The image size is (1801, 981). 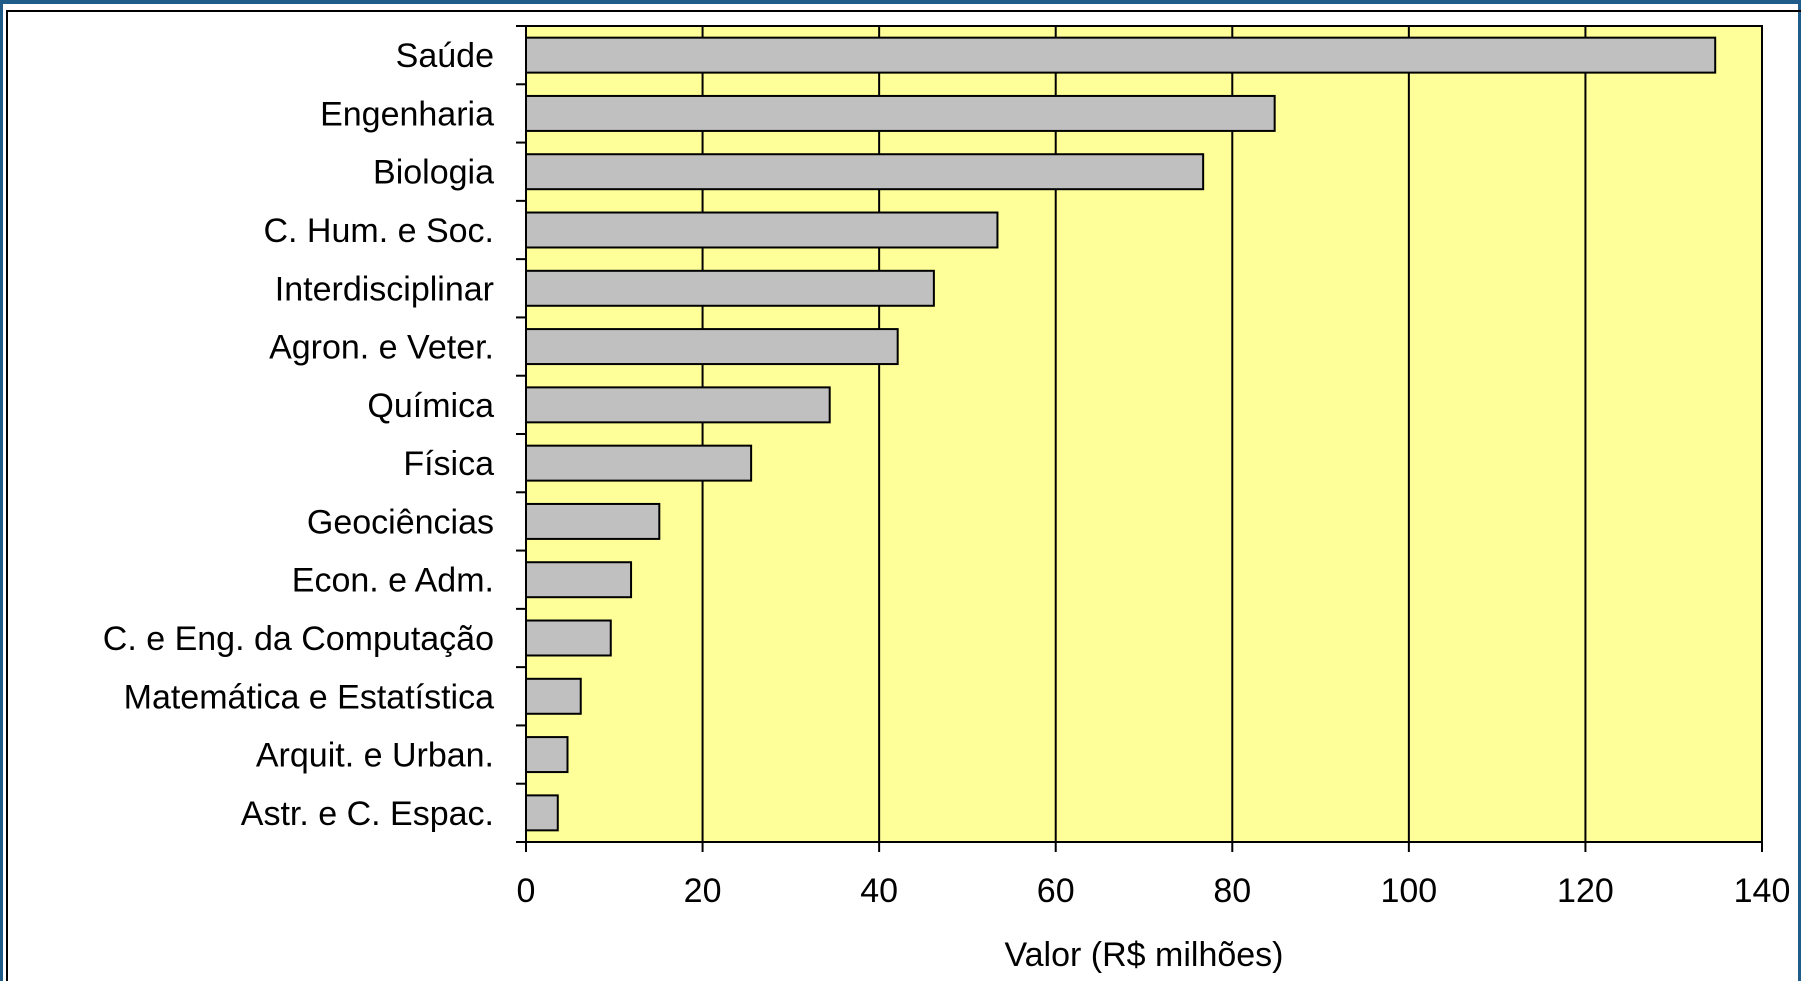 What do you see at coordinates (1143, 955) in the screenshot?
I see `x-axis-title: Valor (R$ milhões)` at bounding box center [1143, 955].